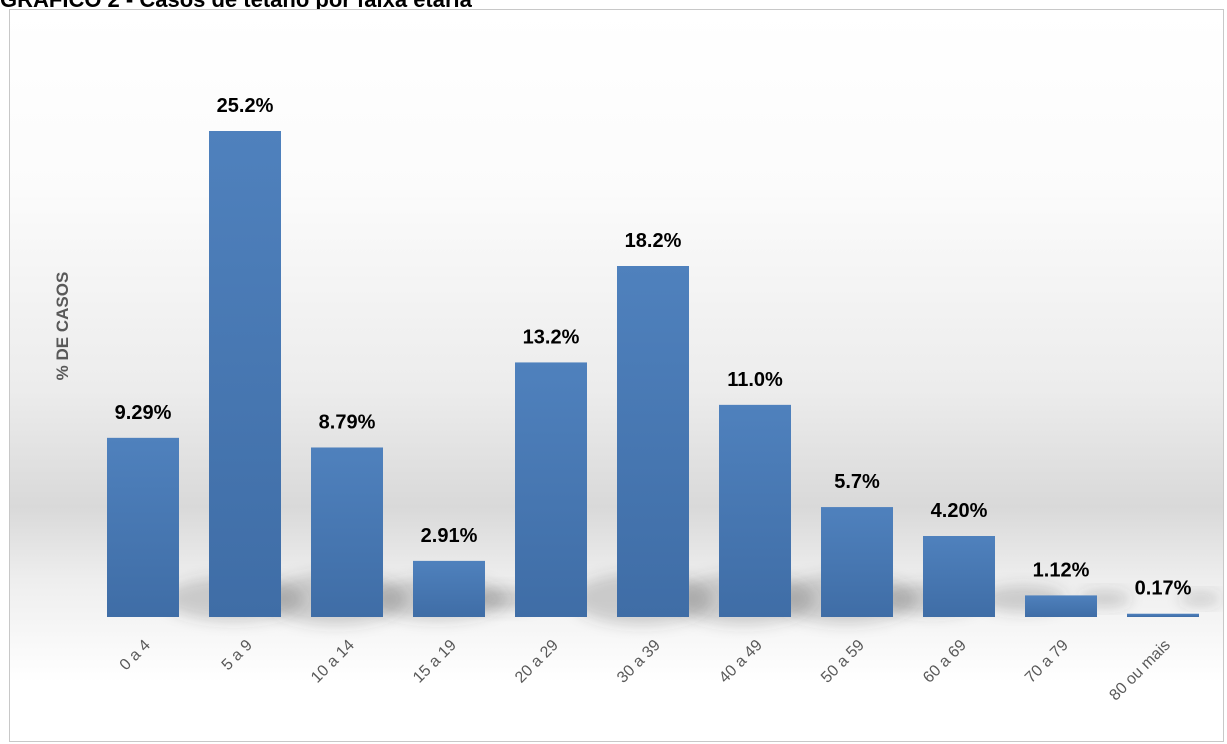 Image resolution: width=1227 pixels, height=744 pixels. What do you see at coordinates (551, 337) in the screenshot?
I see `data-label: 13.2%` at bounding box center [551, 337].